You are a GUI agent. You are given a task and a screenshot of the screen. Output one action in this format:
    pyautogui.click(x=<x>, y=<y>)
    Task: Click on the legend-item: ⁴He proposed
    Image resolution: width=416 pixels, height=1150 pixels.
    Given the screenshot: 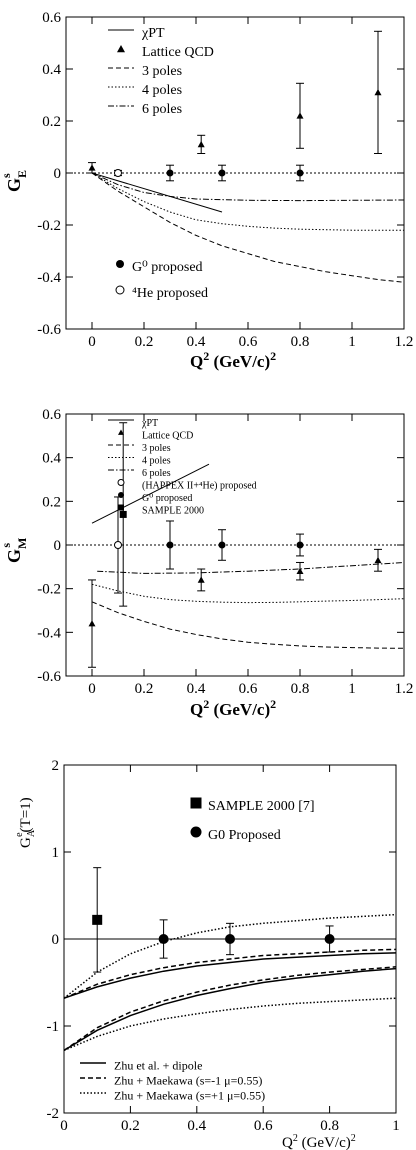 What is the action you would take?
    pyautogui.click(x=161, y=293)
    